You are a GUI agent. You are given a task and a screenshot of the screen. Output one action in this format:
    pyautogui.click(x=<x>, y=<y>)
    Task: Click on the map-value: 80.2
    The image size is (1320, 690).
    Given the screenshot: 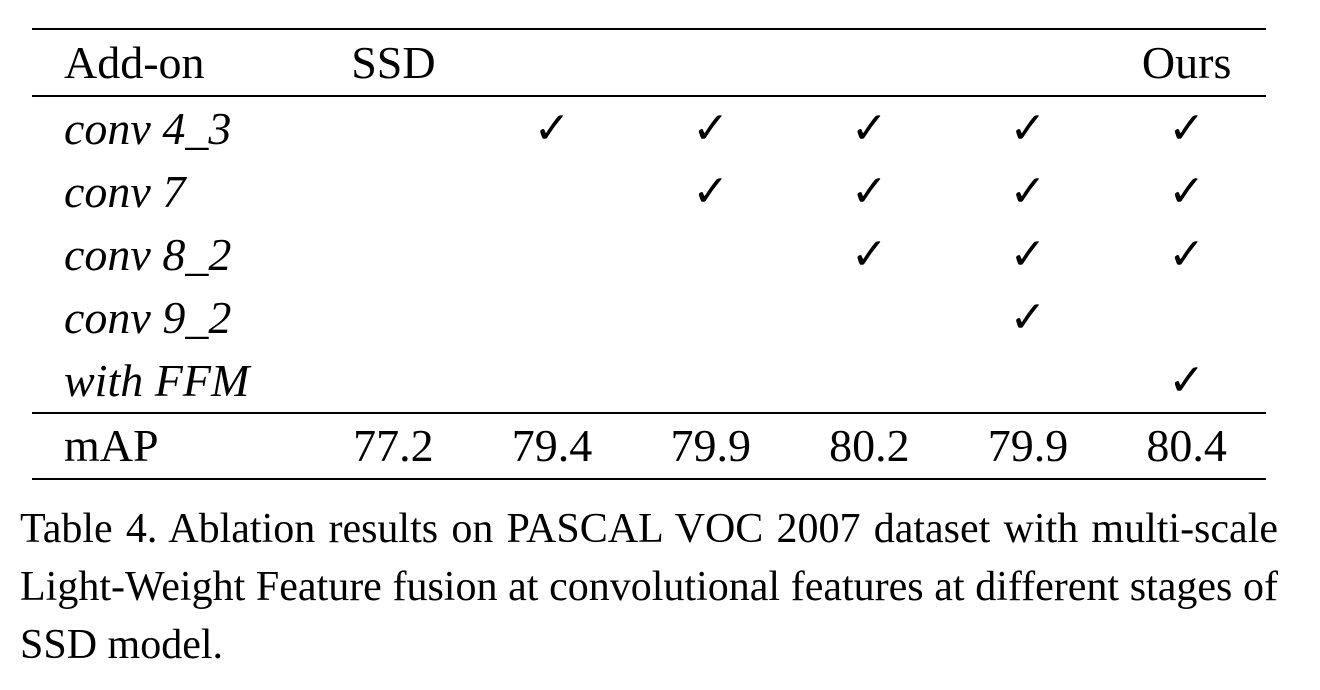 What is the action you would take?
    pyautogui.click(x=869, y=445)
    